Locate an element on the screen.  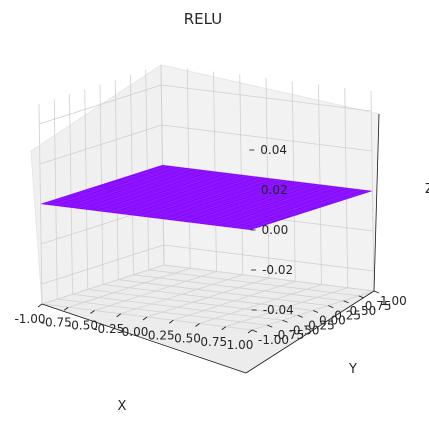
x-tick-label: 0.00 is located at coordinates (135, 332).